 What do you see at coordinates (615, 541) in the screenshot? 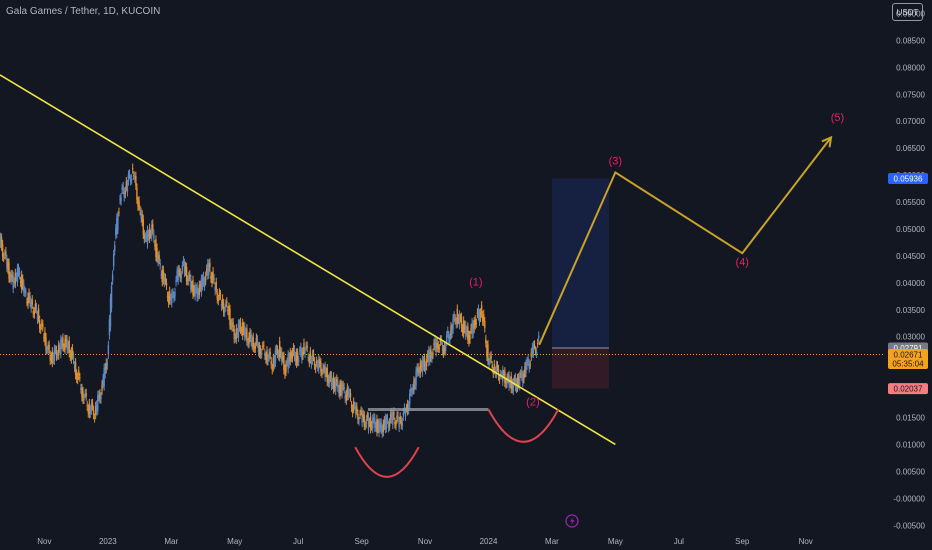
I see `x-tick-label: May` at bounding box center [615, 541].